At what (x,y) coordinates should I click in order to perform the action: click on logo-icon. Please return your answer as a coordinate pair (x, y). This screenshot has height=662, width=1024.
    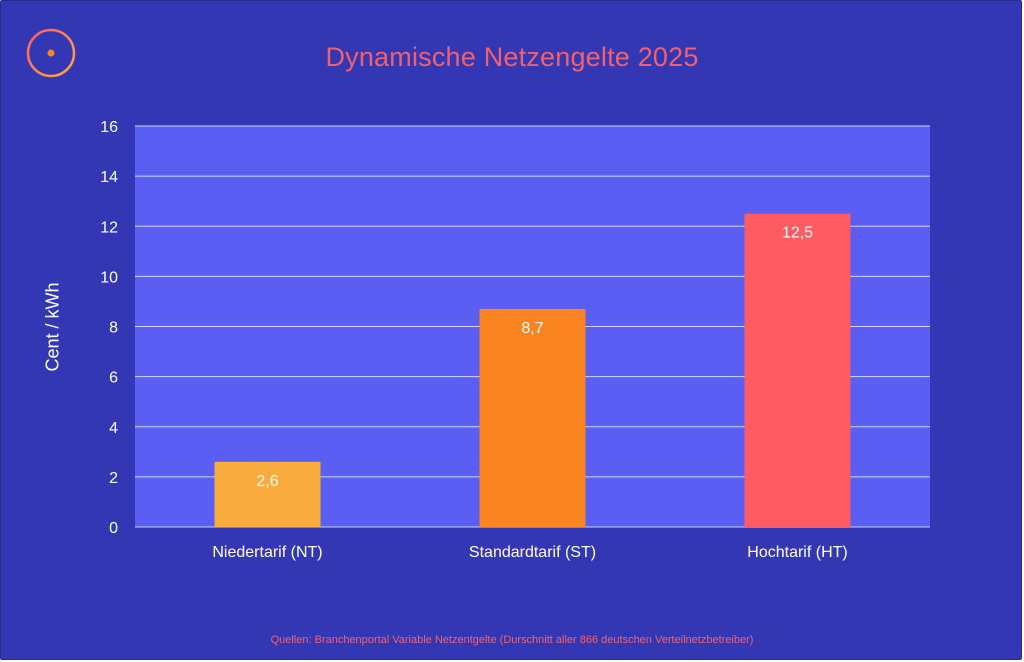
    Looking at the image, I should click on (51, 53).